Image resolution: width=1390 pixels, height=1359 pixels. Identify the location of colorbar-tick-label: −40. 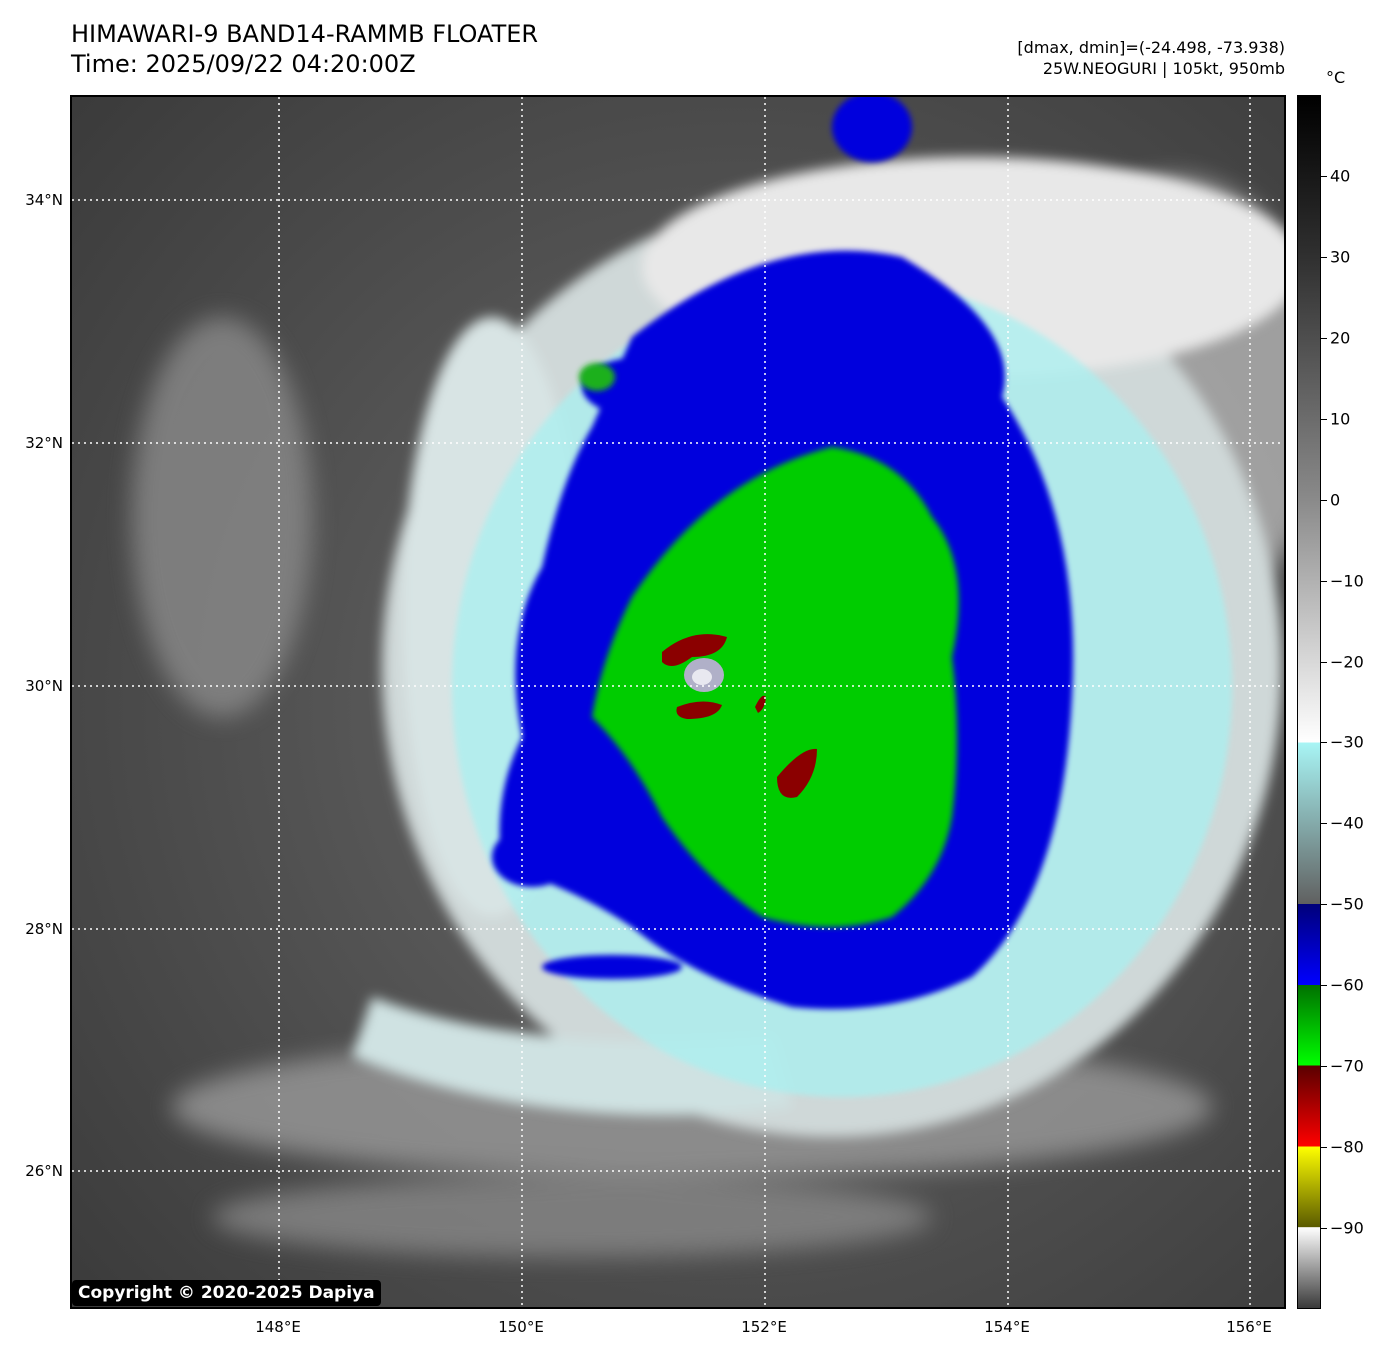
(1347, 823).